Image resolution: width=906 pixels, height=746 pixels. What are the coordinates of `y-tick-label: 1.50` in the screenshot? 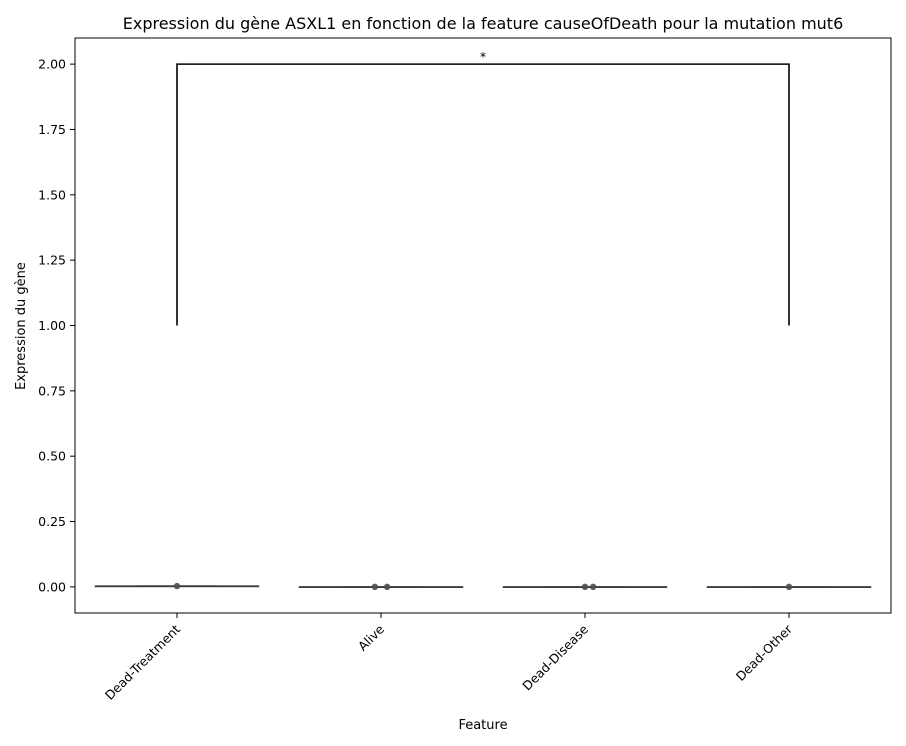 It's located at (52, 194).